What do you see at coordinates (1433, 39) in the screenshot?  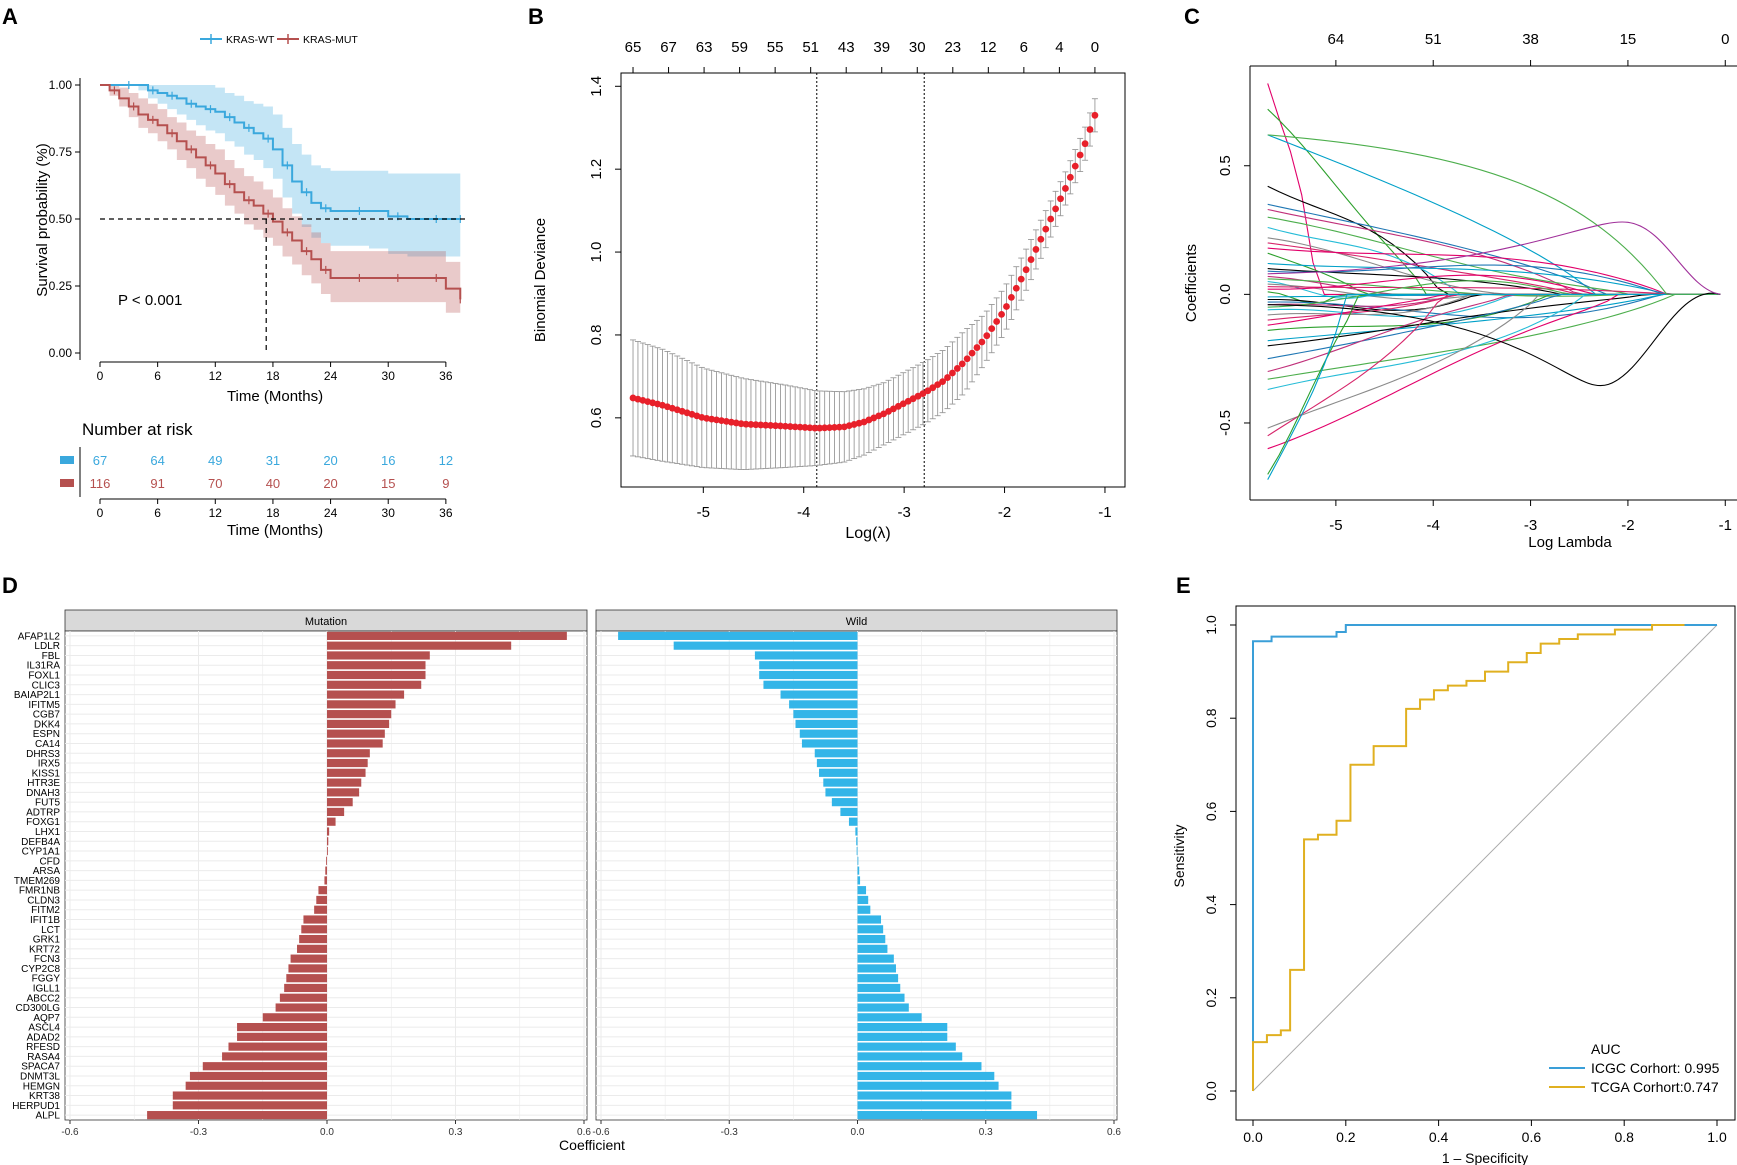 I see `top-tick-label: 51` at bounding box center [1433, 39].